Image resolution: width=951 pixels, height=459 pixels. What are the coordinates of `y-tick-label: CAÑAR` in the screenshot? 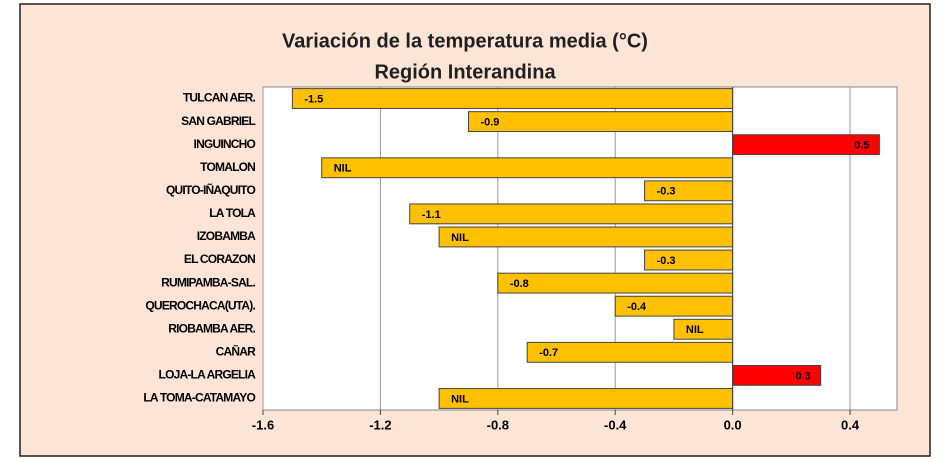 It's located at (236, 350).